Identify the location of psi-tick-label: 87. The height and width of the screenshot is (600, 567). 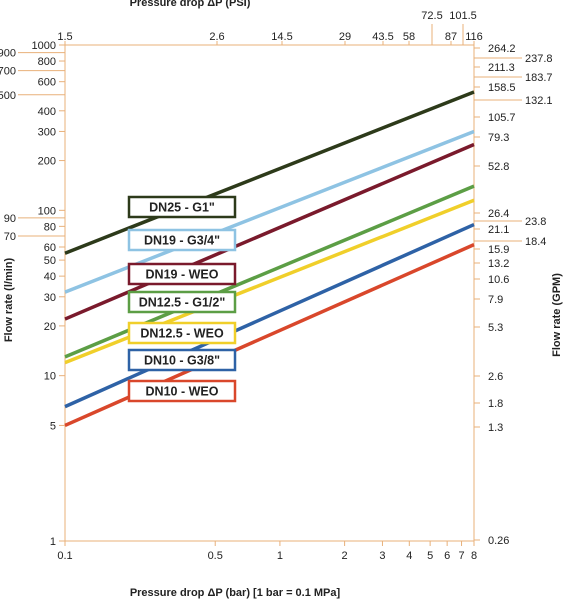
(451, 37).